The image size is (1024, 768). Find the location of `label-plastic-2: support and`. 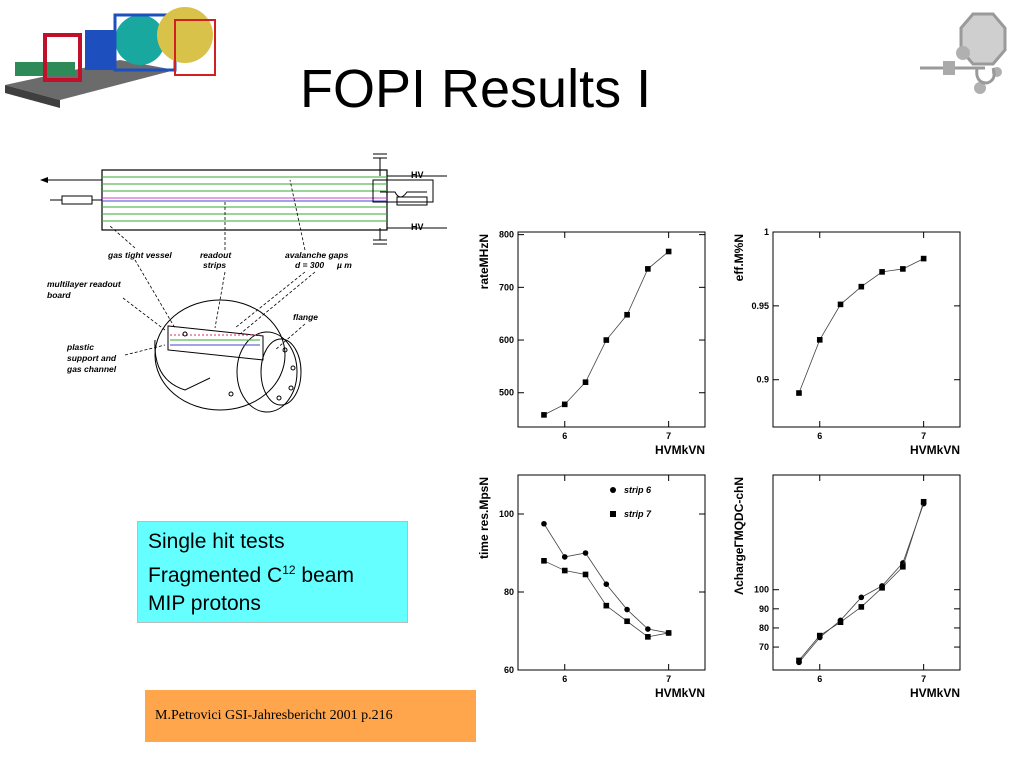

label-plastic-2: support and is located at coordinates (92, 358).